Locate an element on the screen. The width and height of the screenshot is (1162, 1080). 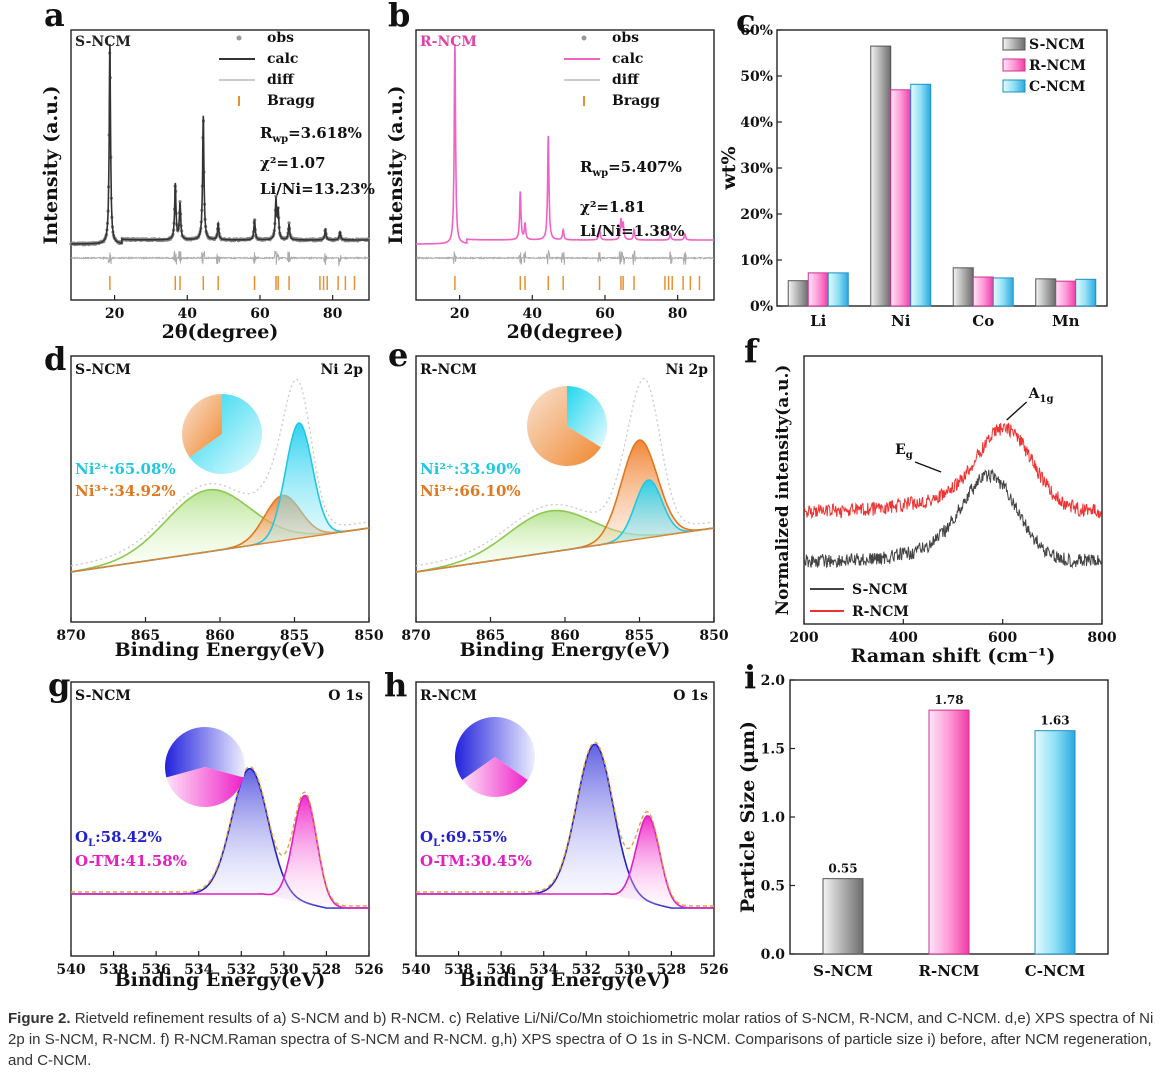
y-axis-title: Intensity (a.u.) is located at coordinates (396, 164).